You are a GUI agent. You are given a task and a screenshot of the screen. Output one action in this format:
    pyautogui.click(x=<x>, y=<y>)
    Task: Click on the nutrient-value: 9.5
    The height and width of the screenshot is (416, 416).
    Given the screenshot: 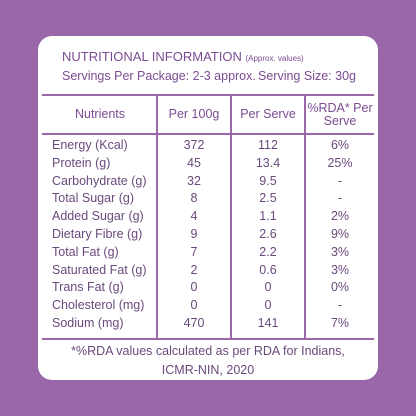 What is the action you would take?
    pyautogui.click(x=268, y=180)
    